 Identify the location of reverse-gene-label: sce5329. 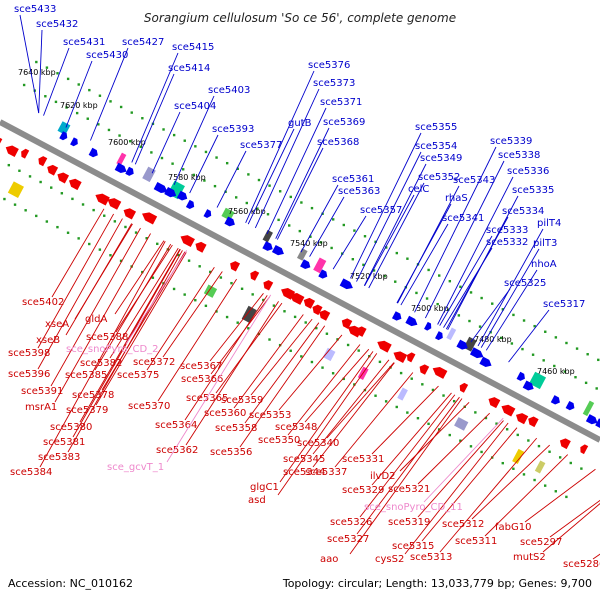
(363, 490).